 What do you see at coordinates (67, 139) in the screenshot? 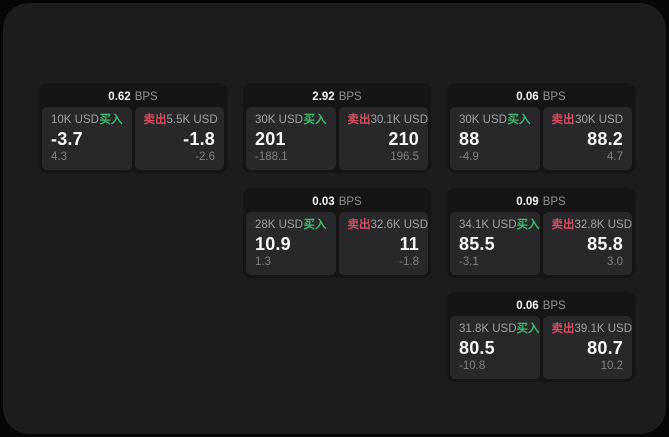
I see `buy-price: -3.7` at bounding box center [67, 139].